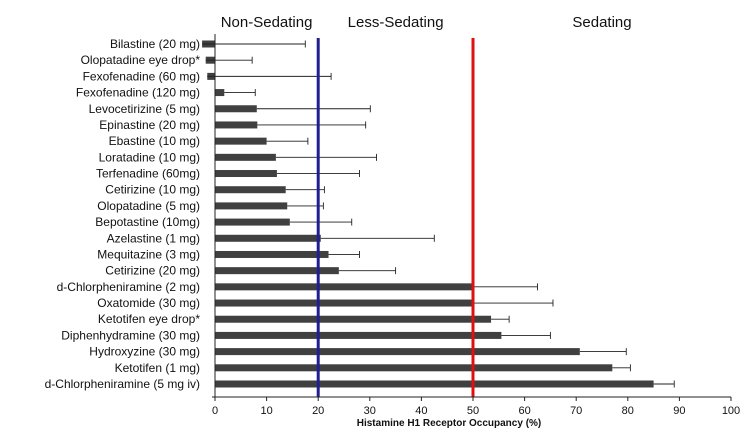 This screenshot has width=750, height=436. I want to click on category-label-1: Olopatadine eye drop*, so click(141, 60).